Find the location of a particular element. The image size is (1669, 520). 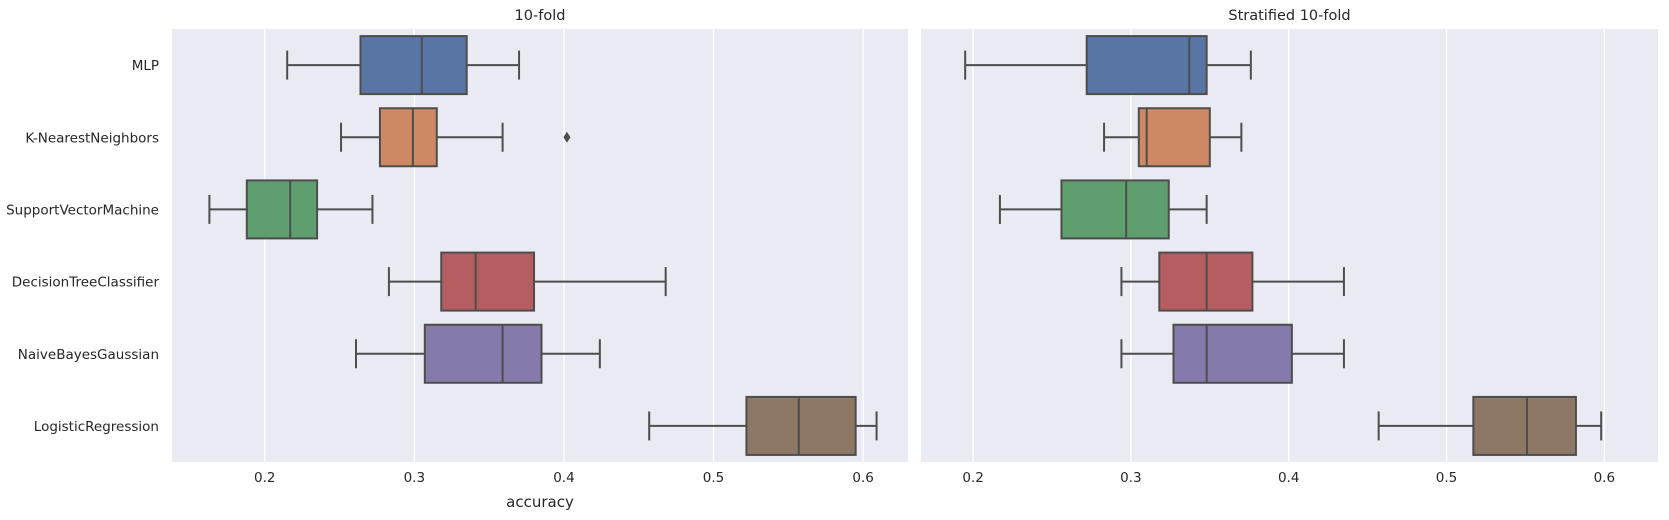

y-category-label: DecisionTreeClassifier is located at coordinates (86, 283).